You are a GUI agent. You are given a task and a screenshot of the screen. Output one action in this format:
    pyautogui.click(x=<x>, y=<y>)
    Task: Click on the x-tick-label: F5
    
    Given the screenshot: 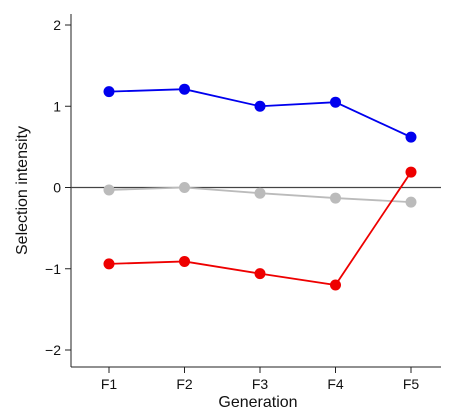 What is the action you would take?
    pyautogui.click(x=411, y=384)
    